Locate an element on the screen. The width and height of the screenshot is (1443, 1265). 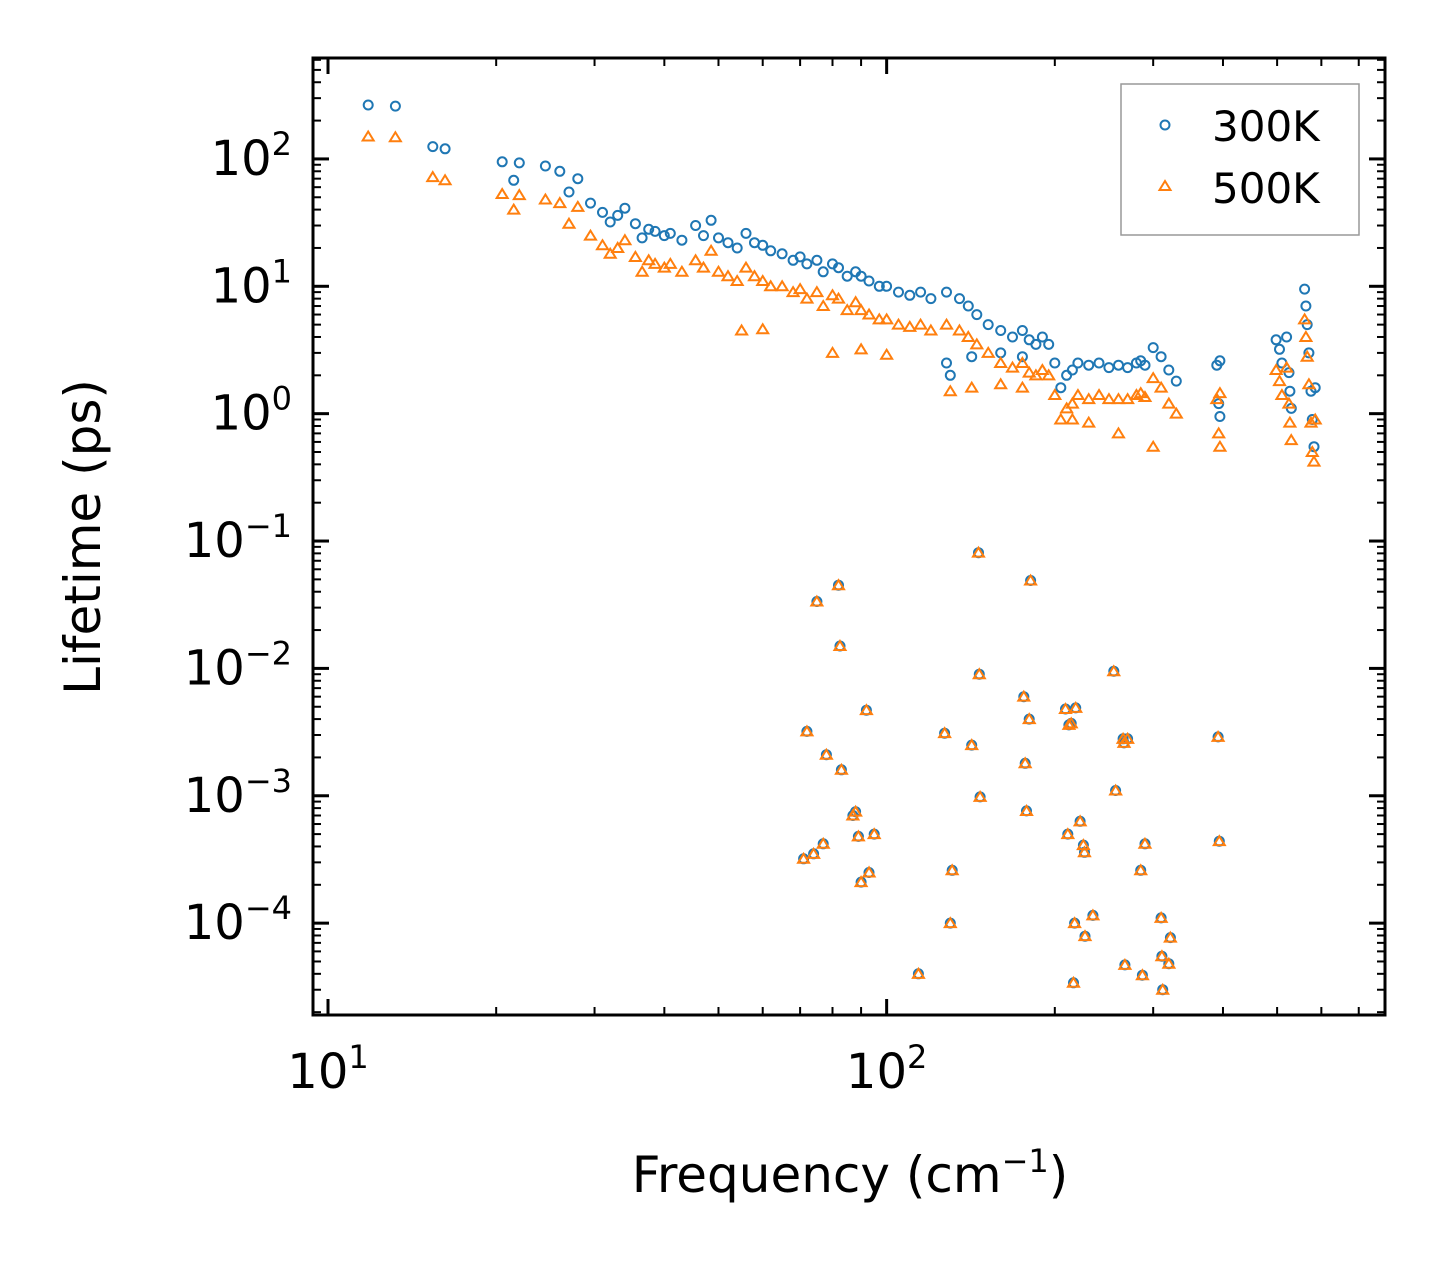
y-tick-label: 10⁻⁴ is located at coordinates (238, 920).